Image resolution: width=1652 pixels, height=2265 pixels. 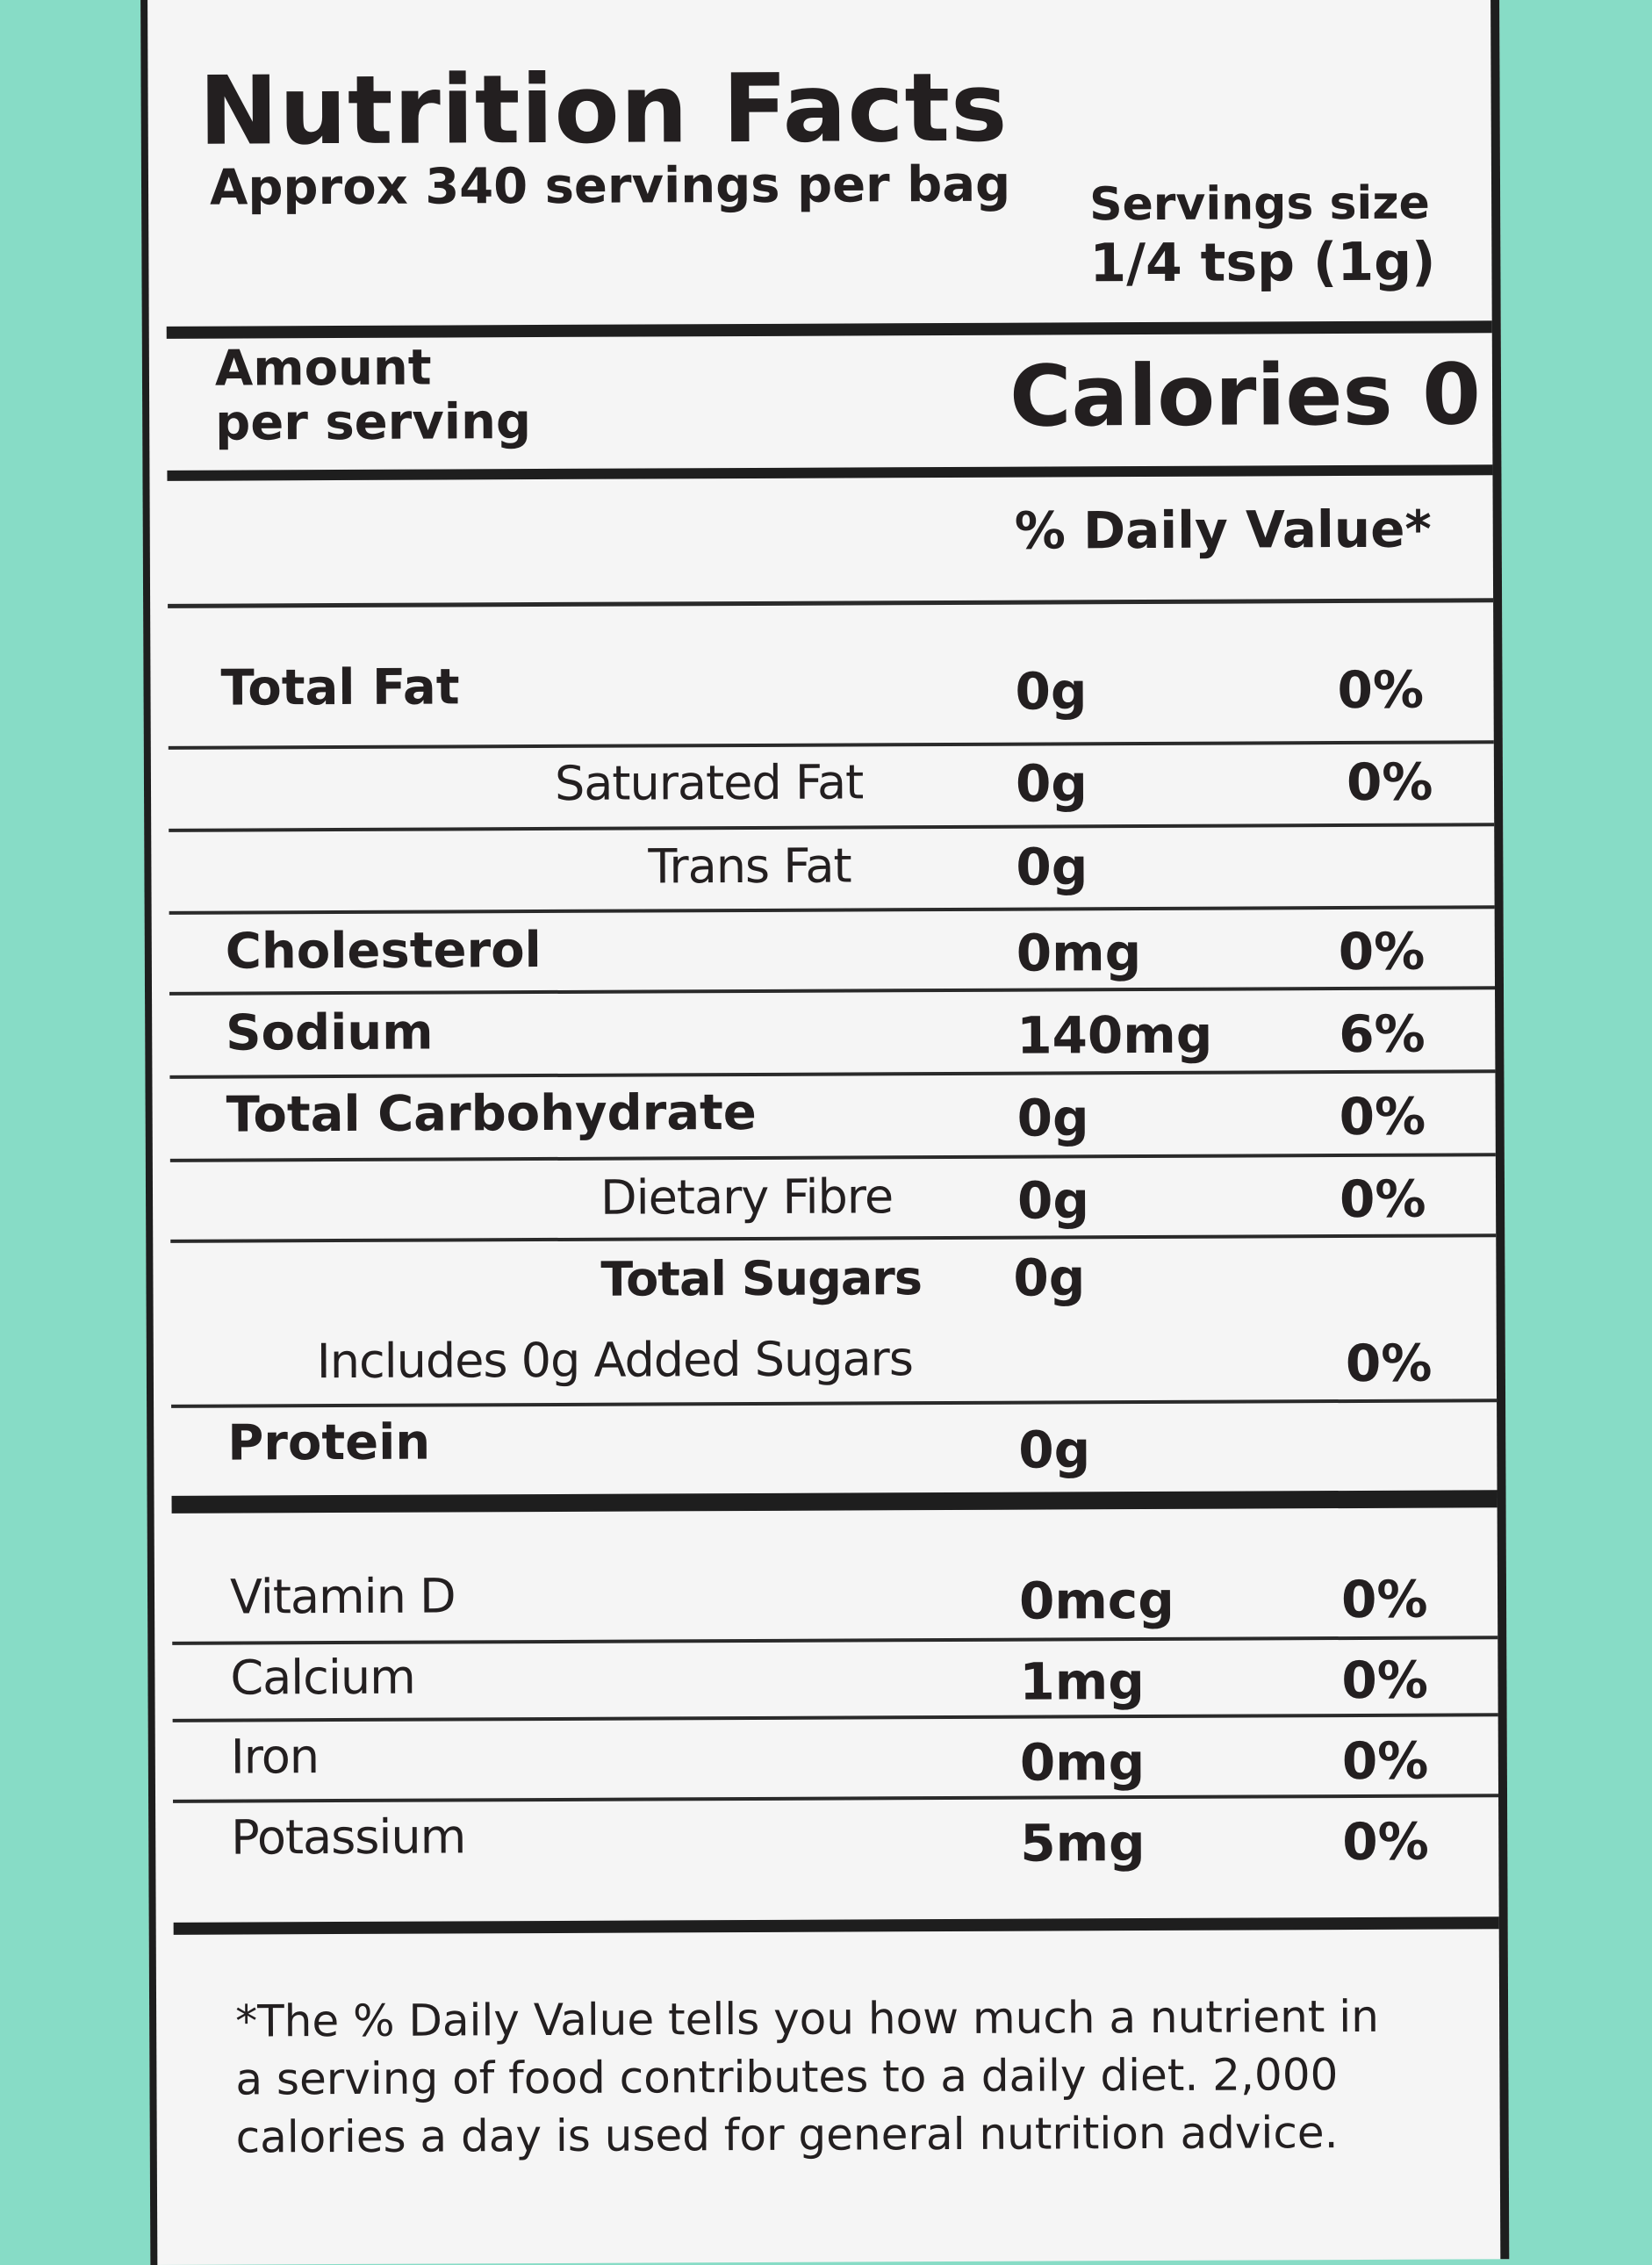 What do you see at coordinates (1245, 396) in the screenshot?
I see `calories: Calories 0` at bounding box center [1245, 396].